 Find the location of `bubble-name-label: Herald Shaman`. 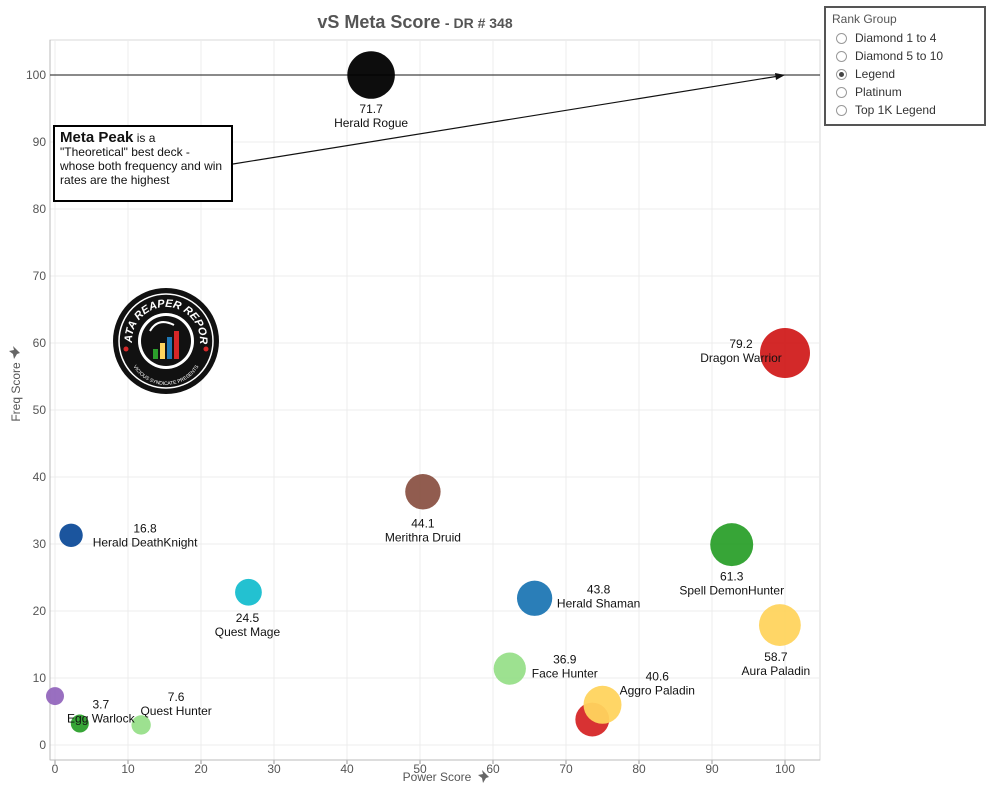

bubble-name-label: Herald Shaman is located at coordinates (598, 603).